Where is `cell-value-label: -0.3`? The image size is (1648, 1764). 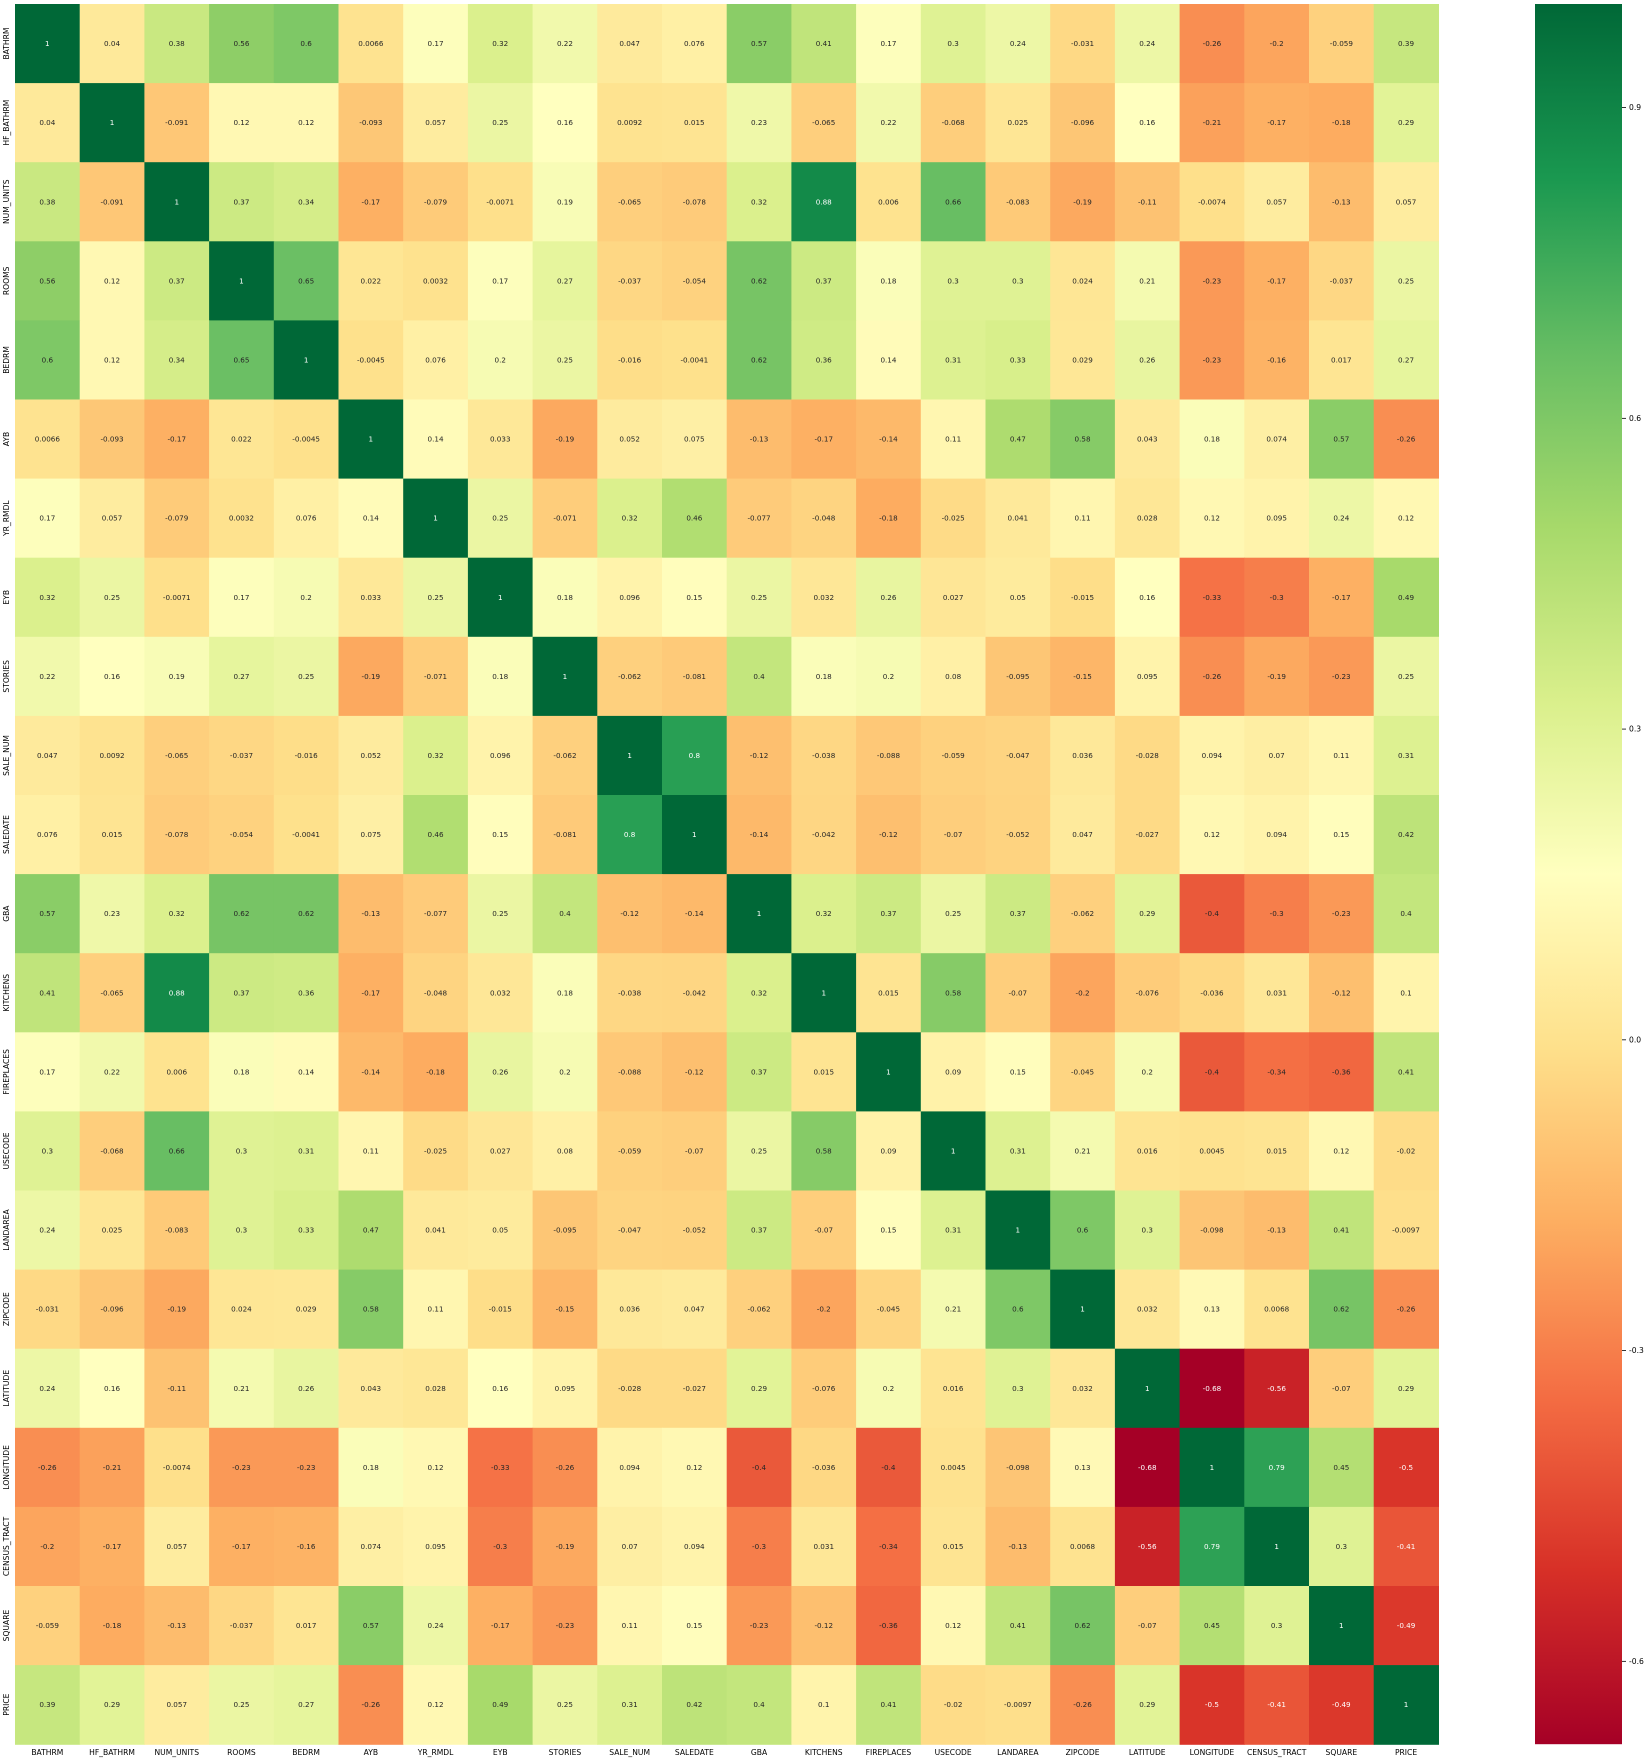 cell-value-label: -0.3 is located at coordinates (500, 1546).